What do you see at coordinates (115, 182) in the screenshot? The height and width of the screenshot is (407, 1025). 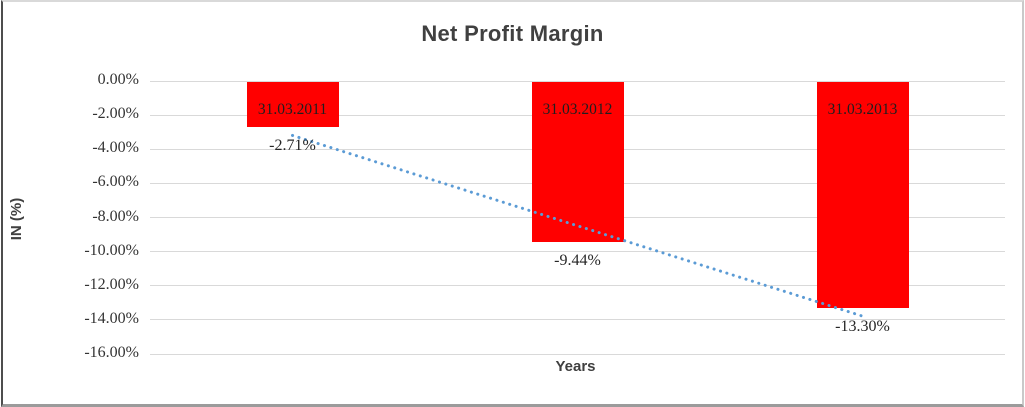 I see `y-axis-tick-label: -6.00%` at bounding box center [115, 182].